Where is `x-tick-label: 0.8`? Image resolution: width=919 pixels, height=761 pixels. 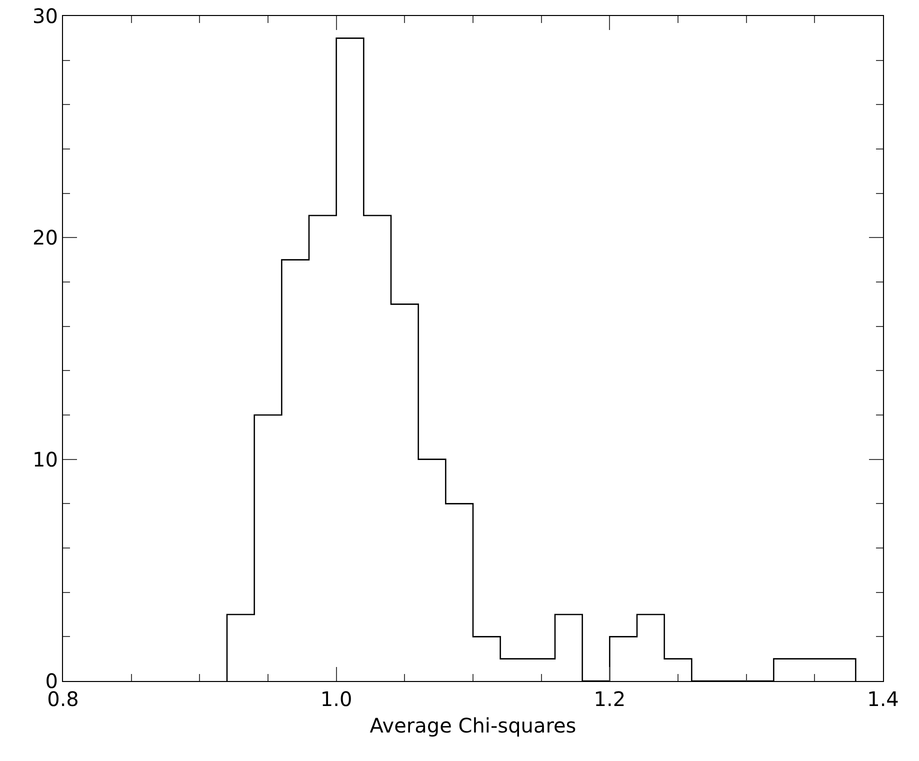 x-tick-label: 0.8 is located at coordinates (63, 699).